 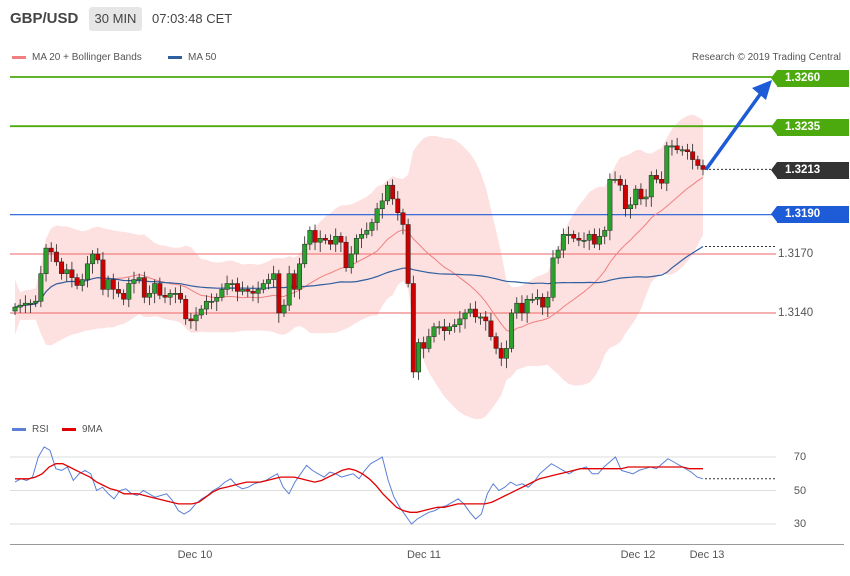 What do you see at coordinates (202, 57) in the screenshot?
I see `ma50-label: MA 50` at bounding box center [202, 57].